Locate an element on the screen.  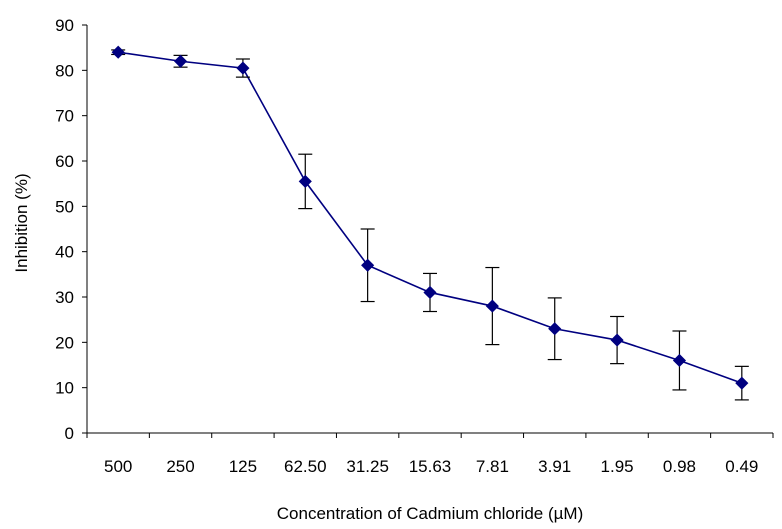
y-tick-label: 10 is located at coordinates (64, 388).